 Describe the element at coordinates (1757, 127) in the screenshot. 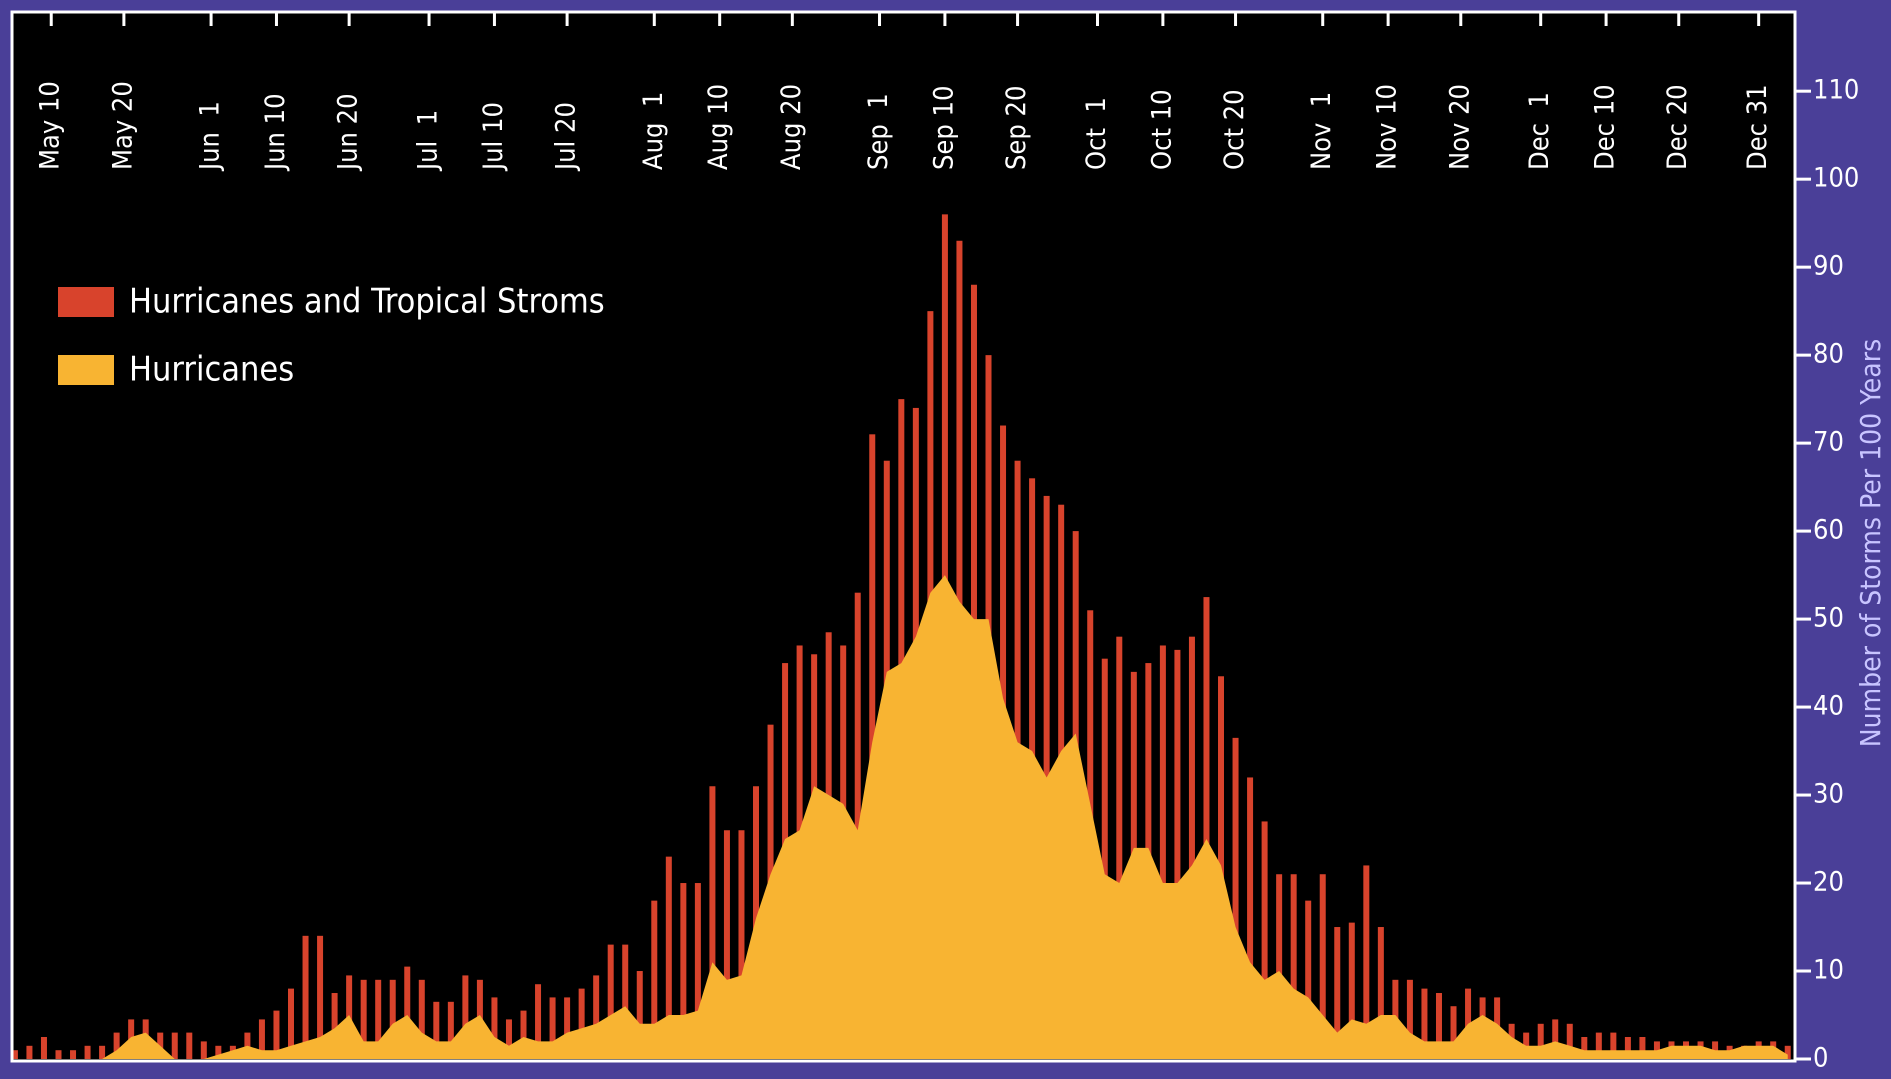

I see `x-tick-label: Dec 31` at that location.